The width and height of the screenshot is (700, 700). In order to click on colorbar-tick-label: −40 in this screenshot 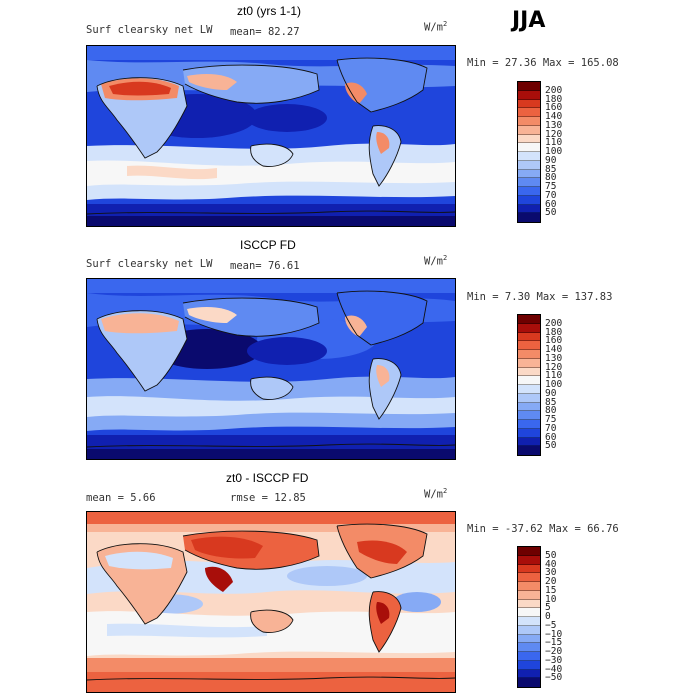, I will do `click(554, 669)`.